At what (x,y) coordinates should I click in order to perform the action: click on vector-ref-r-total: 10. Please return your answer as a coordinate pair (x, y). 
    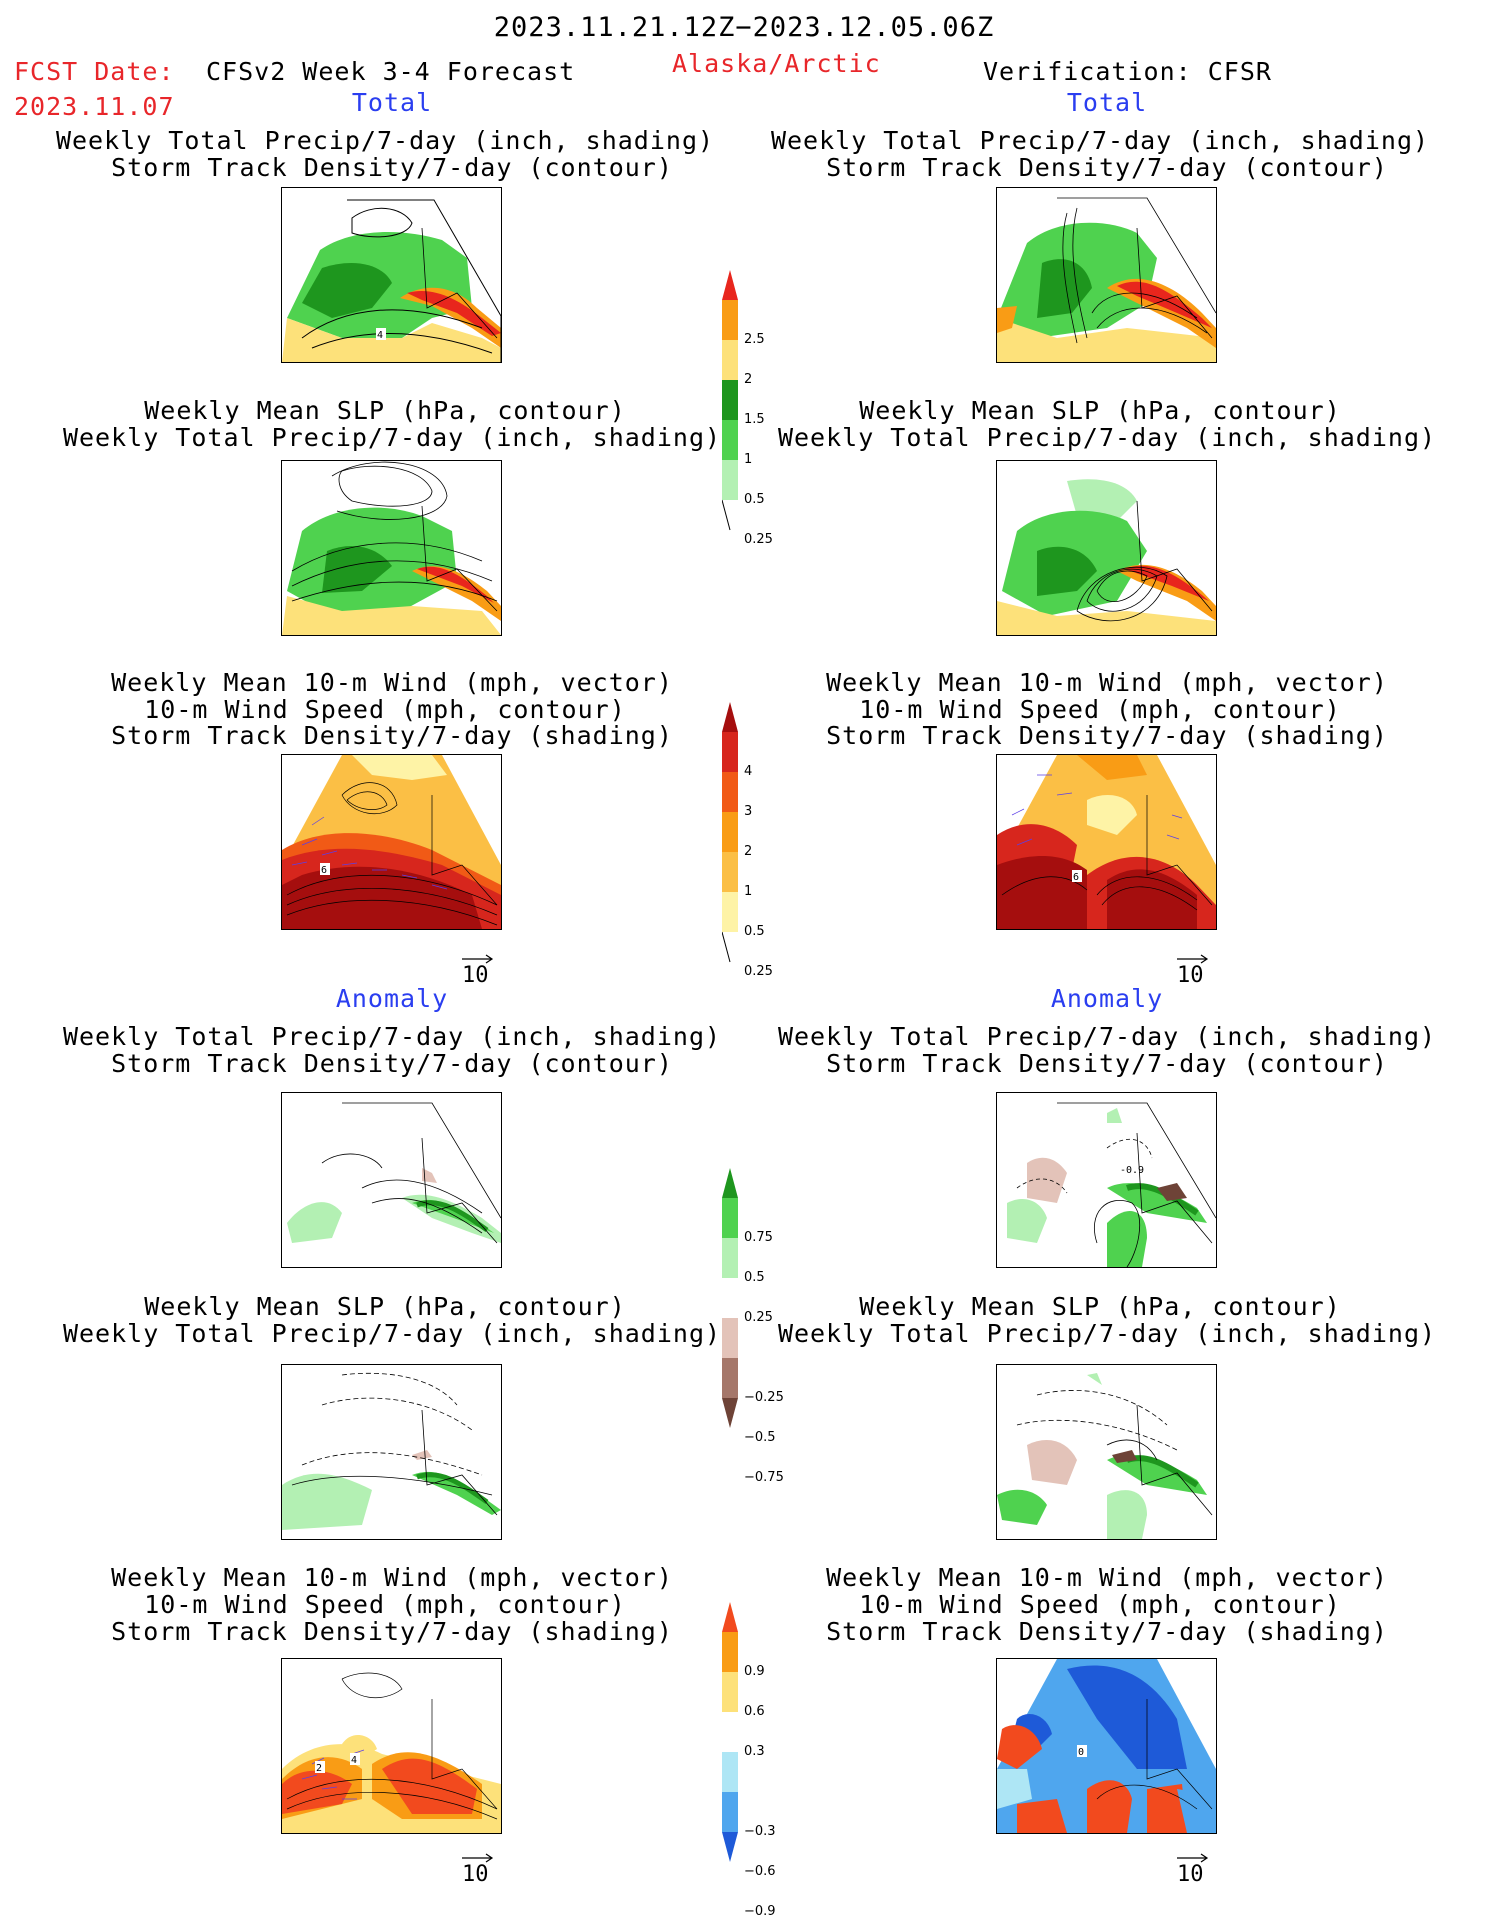
    Looking at the image, I should click on (1193, 971).